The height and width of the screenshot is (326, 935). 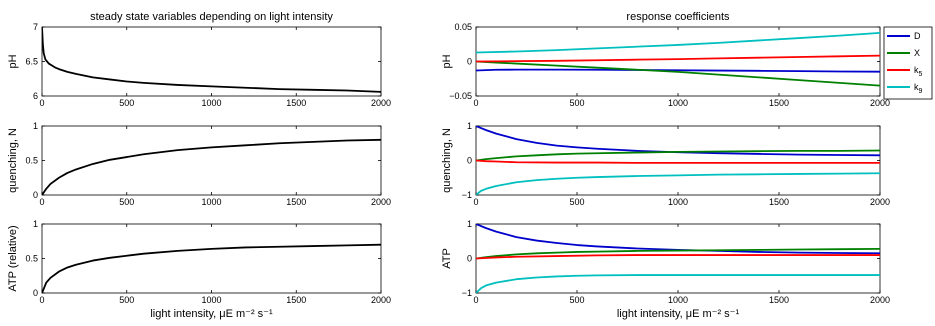 What do you see at coordinates (918, 71) in the screenshot?
I see `legend-label-k5: k5` at bounding box center [918, 71].